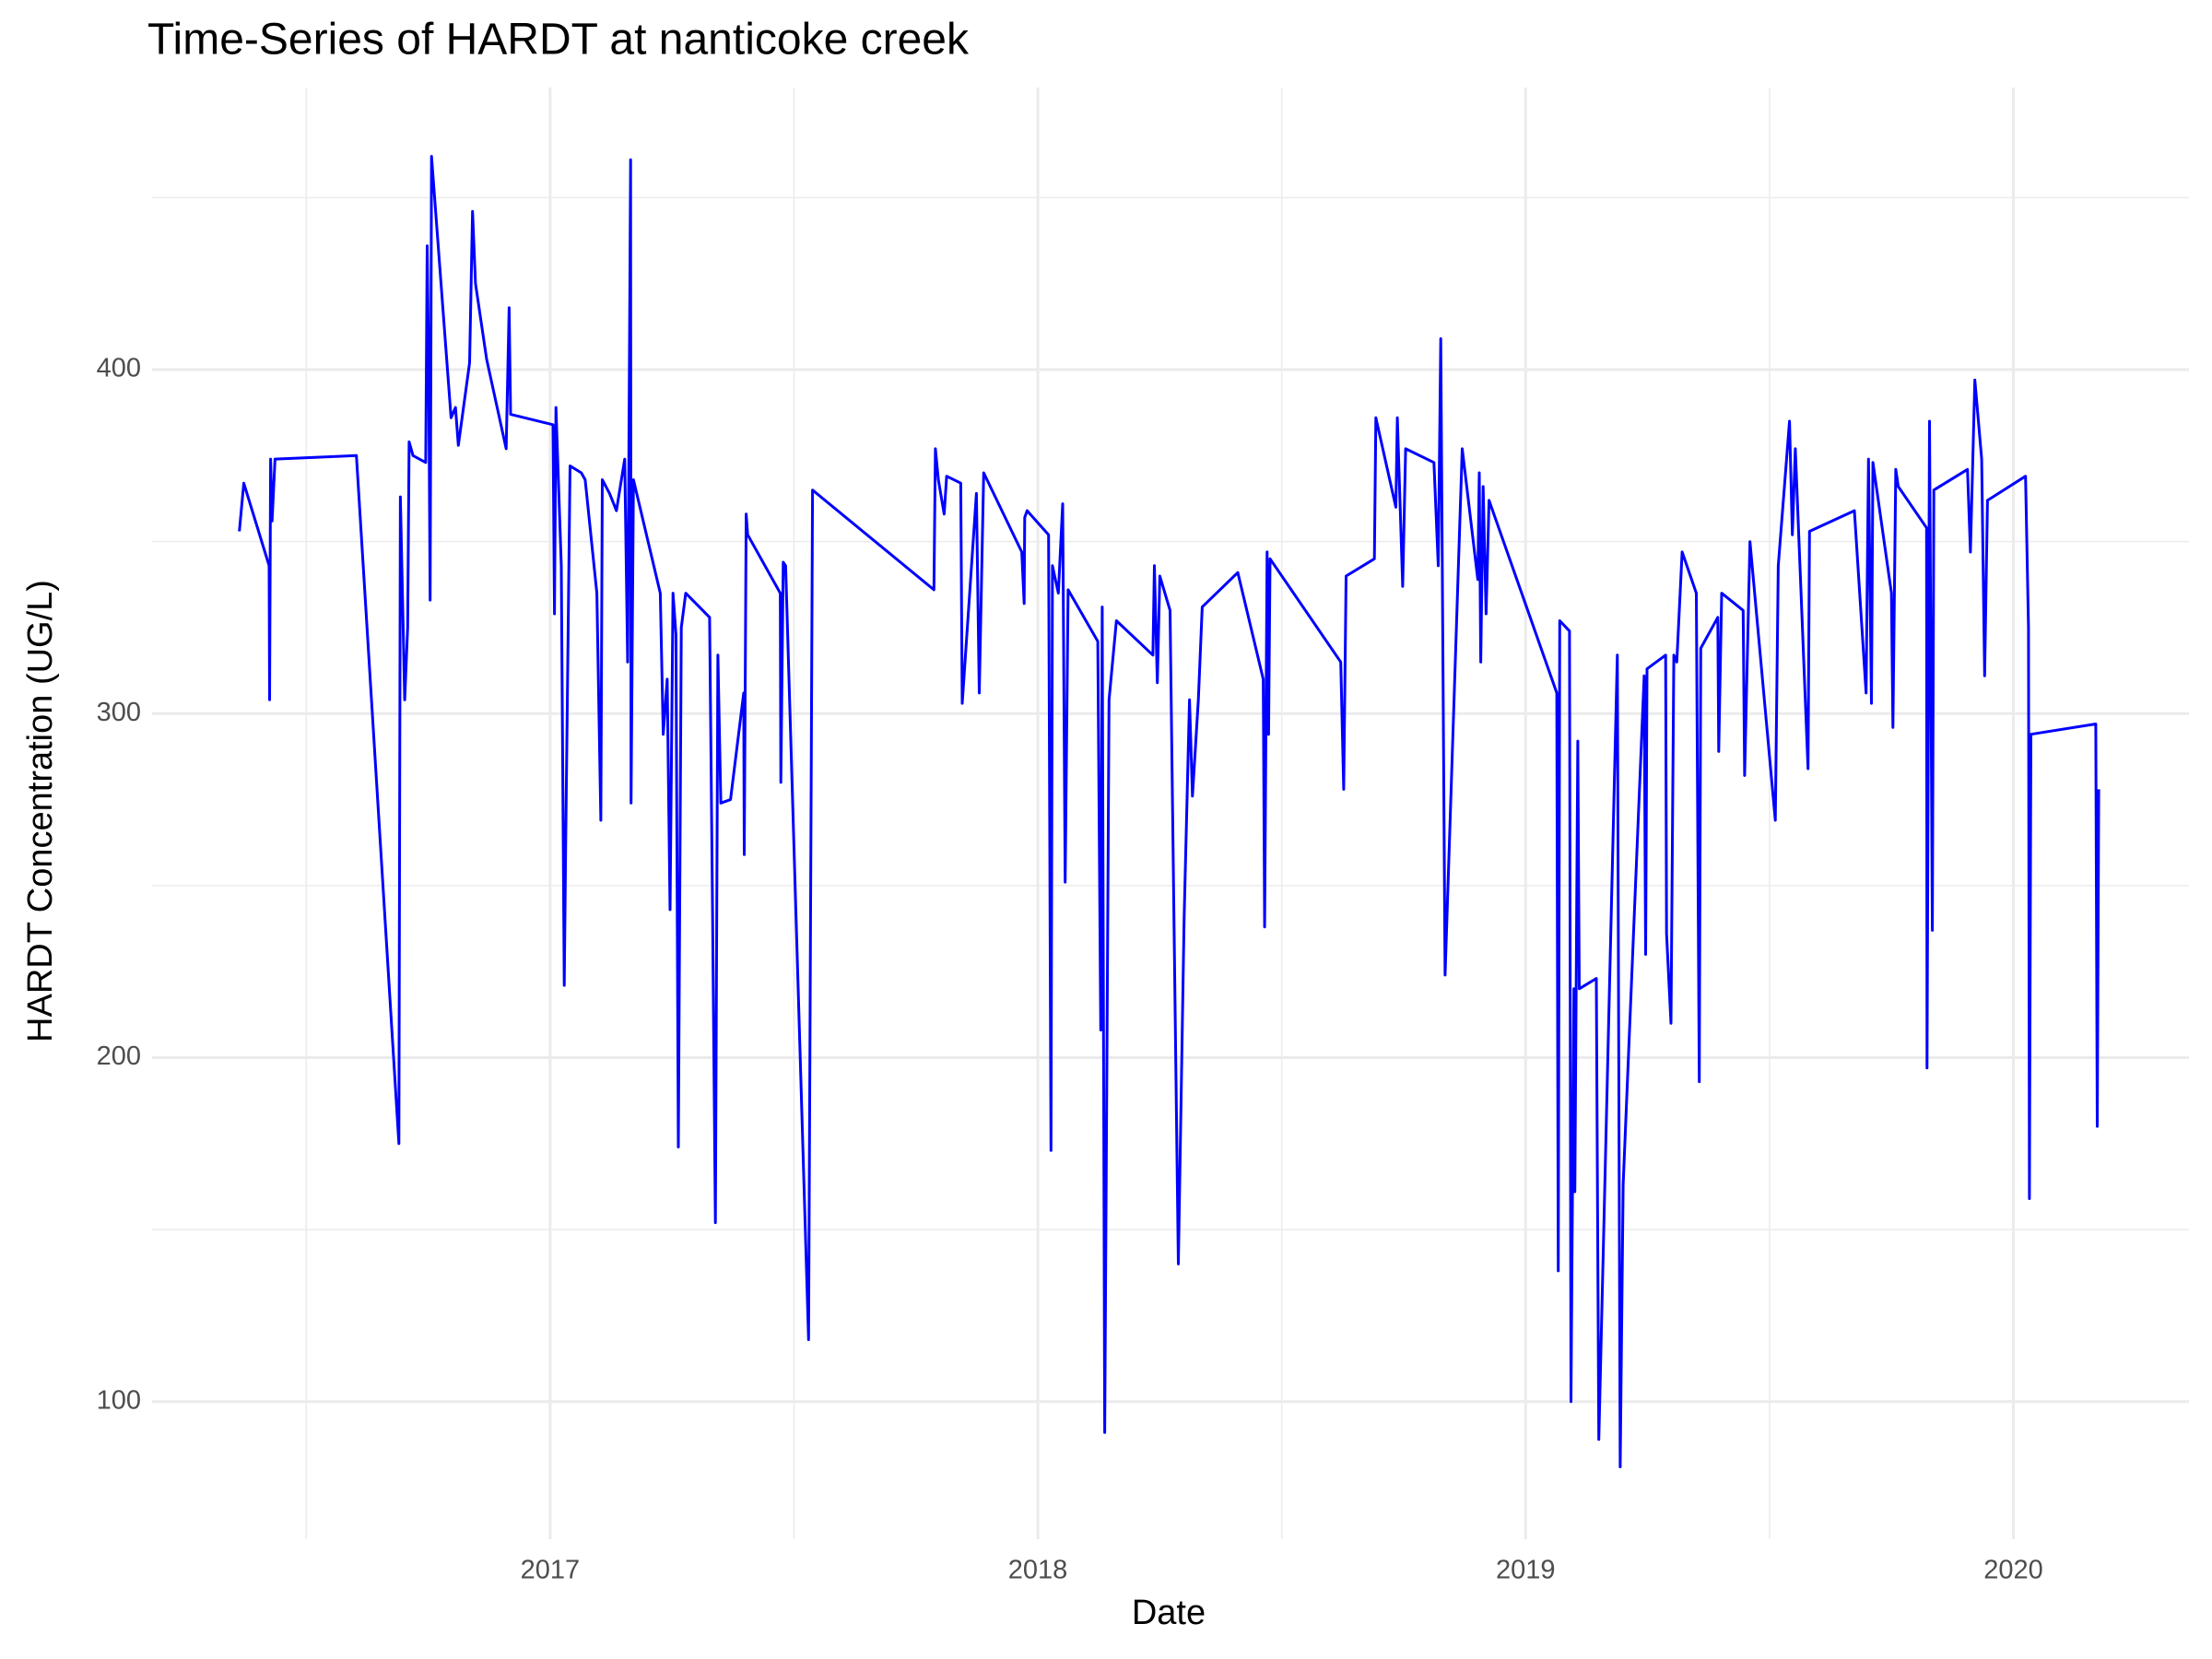 The height and width of the screenshot is (1659, 2212). I want to click on y-axis-label: HARDT Concentration (UG/L), so click(40, 811).